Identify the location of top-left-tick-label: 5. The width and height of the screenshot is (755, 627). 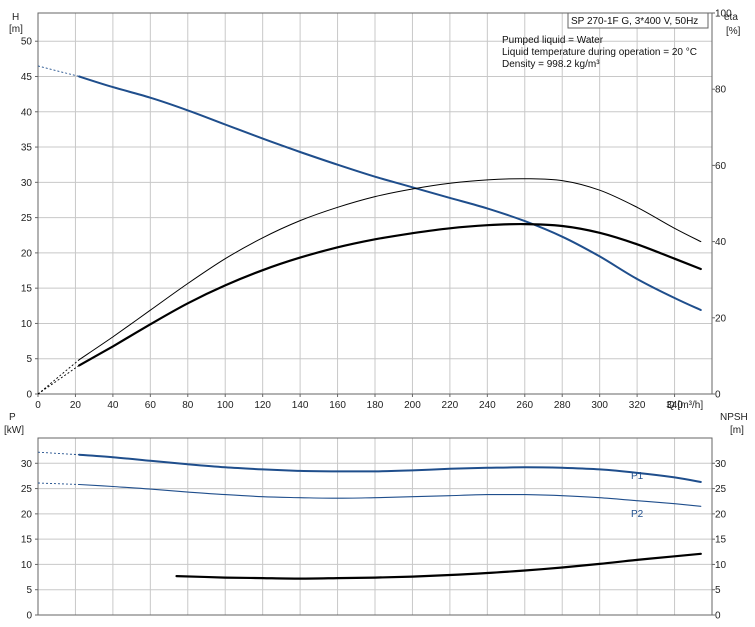
(29, 359).